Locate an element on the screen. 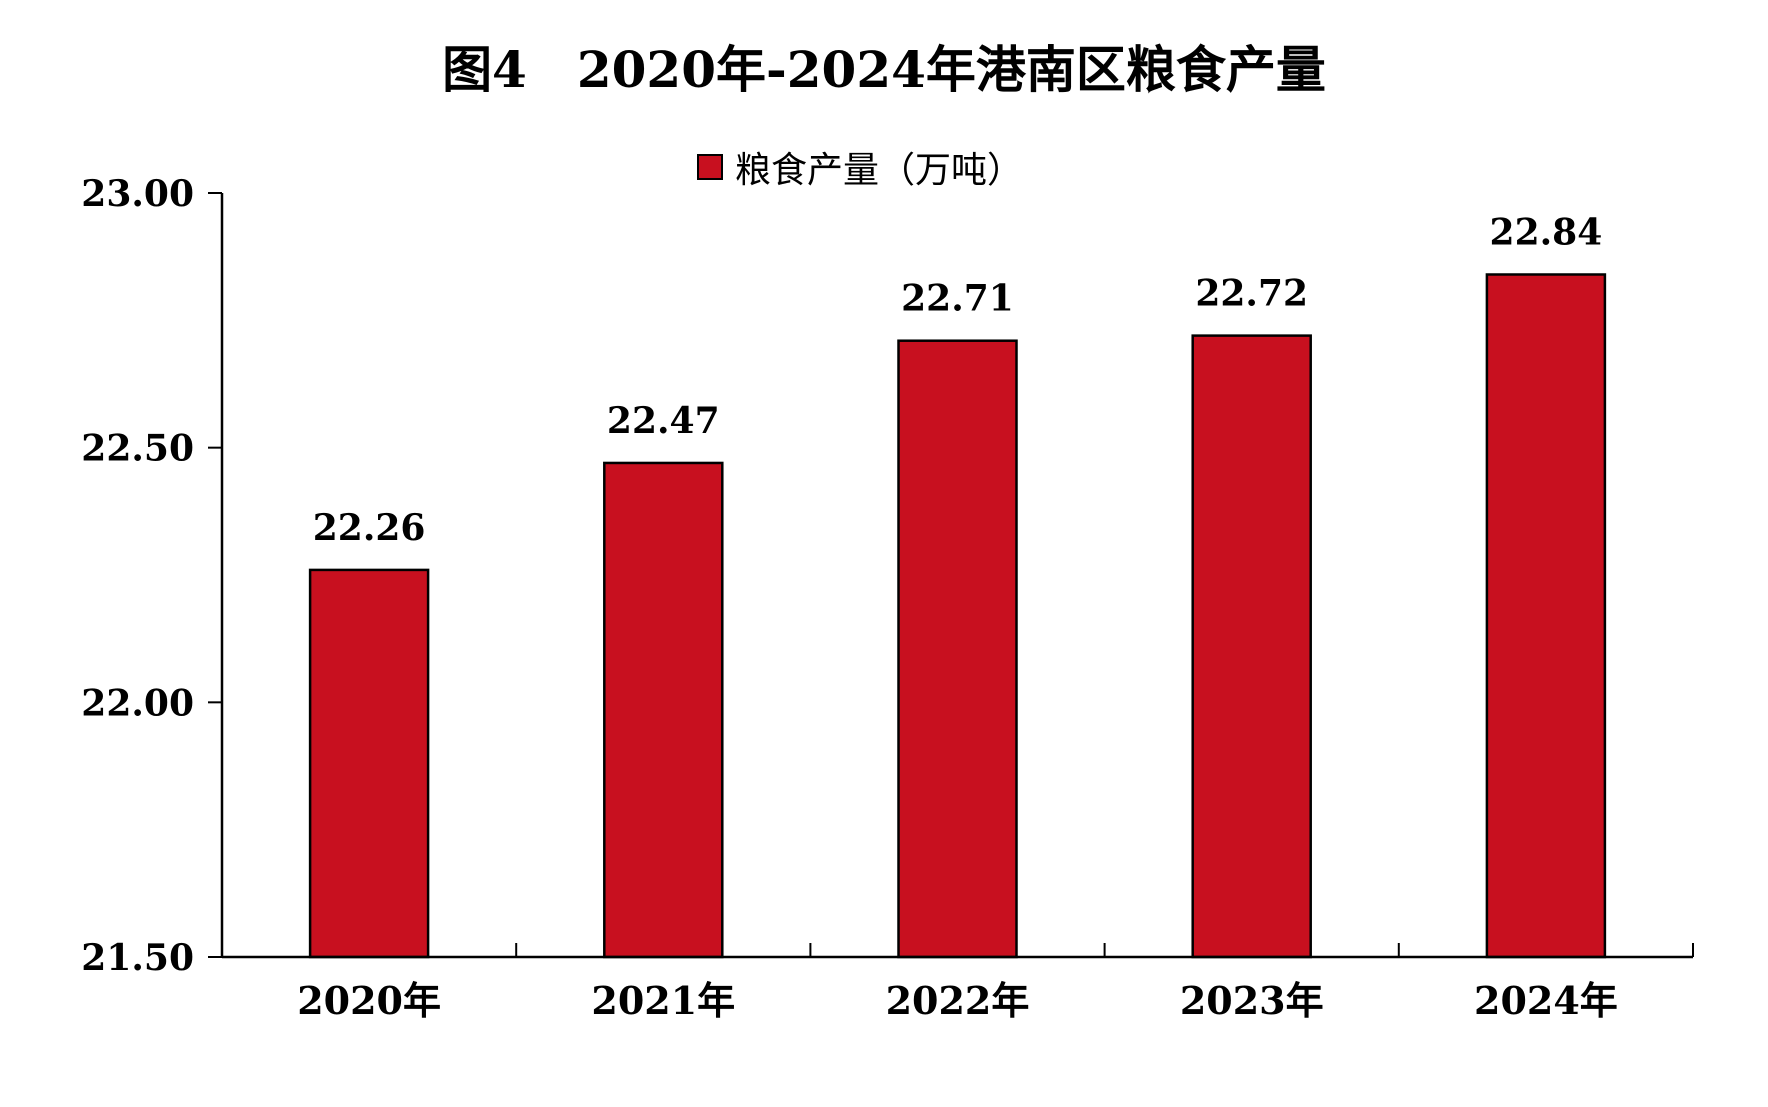 The width and height of the screenshot is (1768, 1107). bar-2022年 is located at coordinates (957, 649).